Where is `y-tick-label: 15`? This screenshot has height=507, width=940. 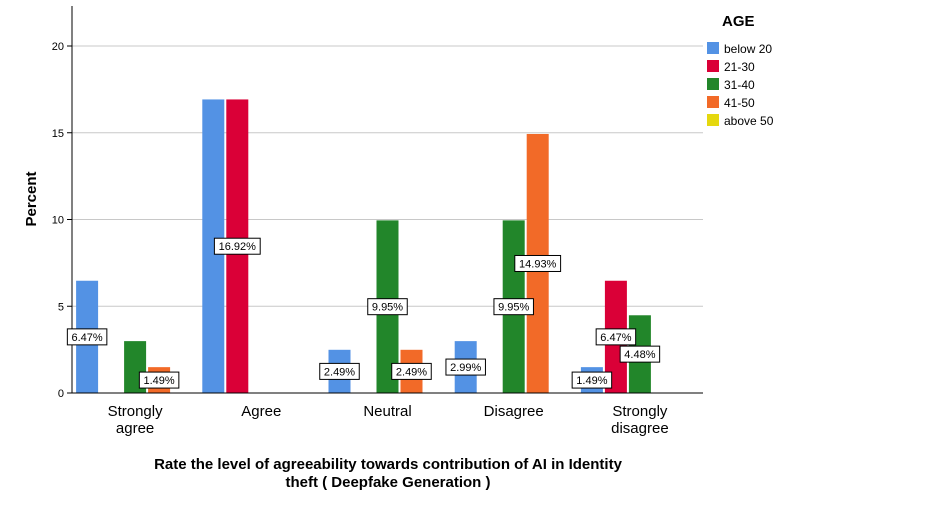 y-tick-label: 15 is located at coordinates (58, 134).